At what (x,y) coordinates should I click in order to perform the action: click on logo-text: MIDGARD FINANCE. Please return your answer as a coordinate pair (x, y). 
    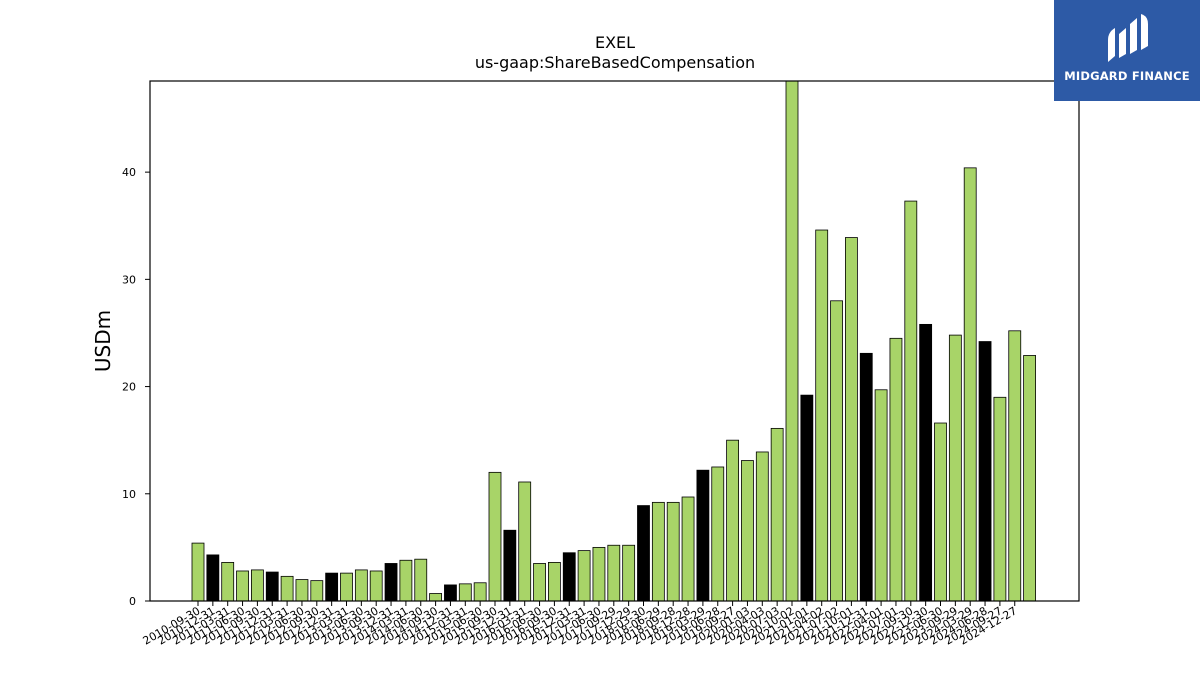
    Looking at the image, I should click on (1127, 76).